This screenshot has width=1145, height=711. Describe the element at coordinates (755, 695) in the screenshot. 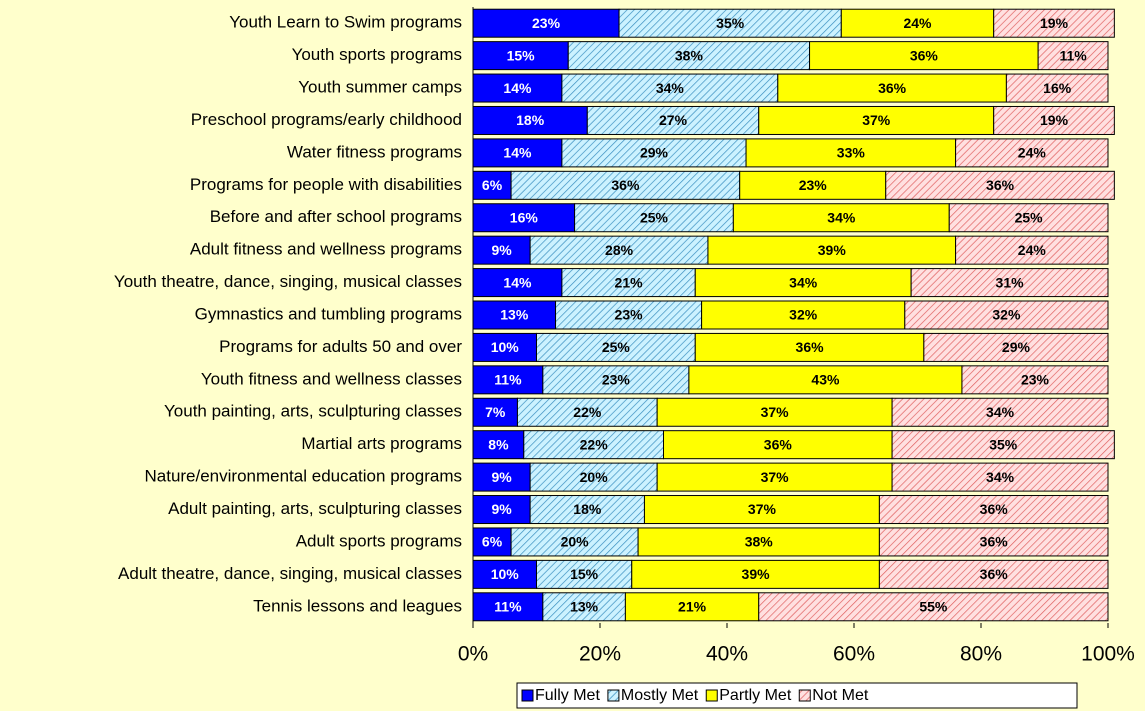

I see `legend-label: Partly Met` at that location.